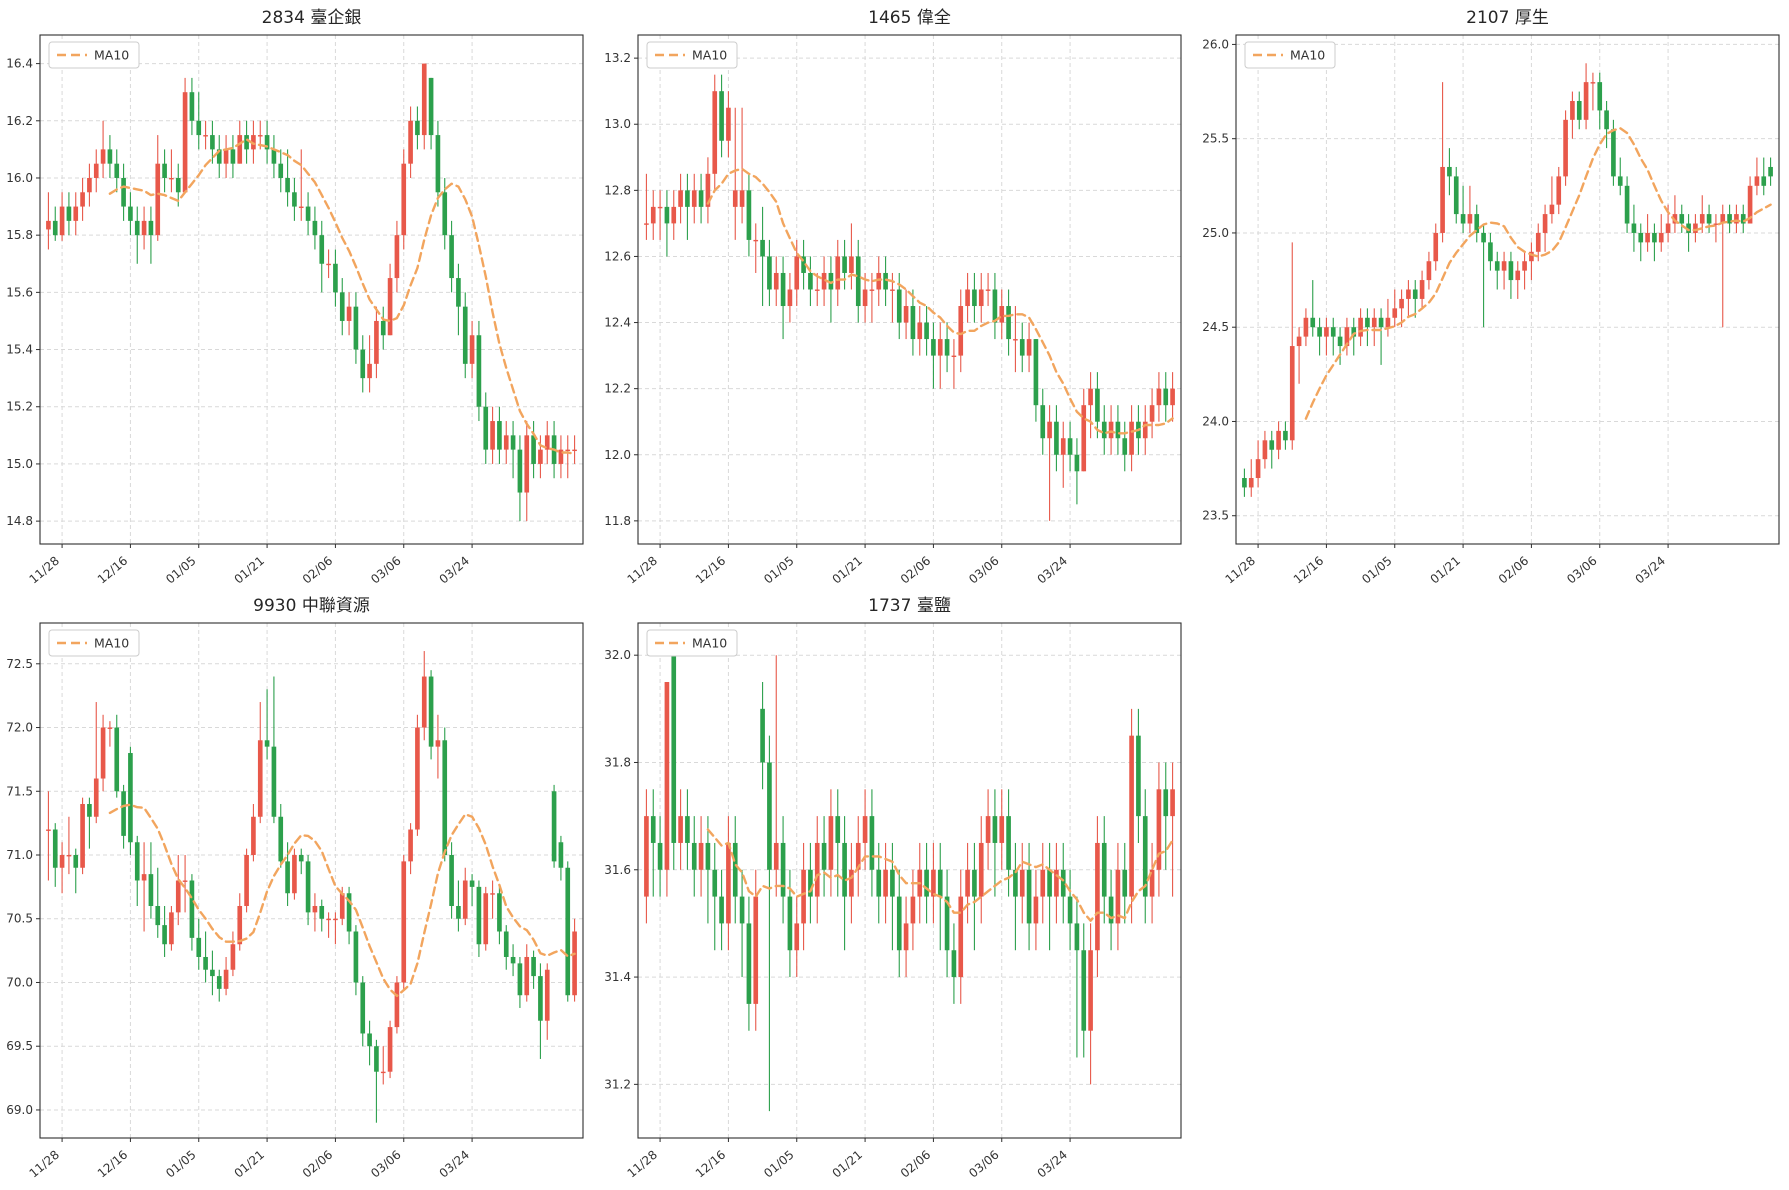 Image resolution: width=1789 pixels, height=1190 pixels. I want to click on y-tick-label: 16.4, so click(19, 64).